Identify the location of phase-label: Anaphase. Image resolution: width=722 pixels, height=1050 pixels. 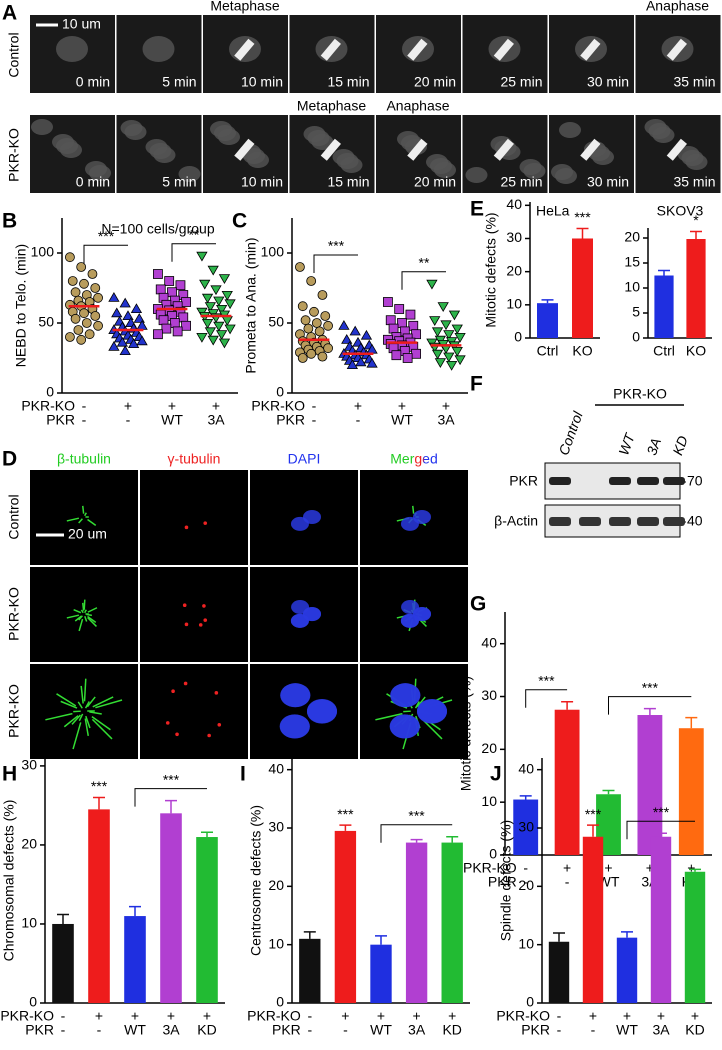
(417, 106).